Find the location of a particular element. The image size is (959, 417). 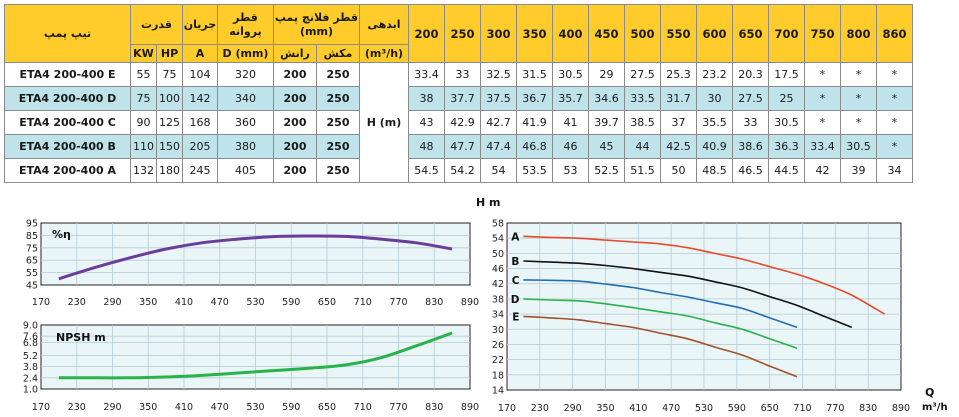

flow-header: 300 is located at coordinates (498, 33).